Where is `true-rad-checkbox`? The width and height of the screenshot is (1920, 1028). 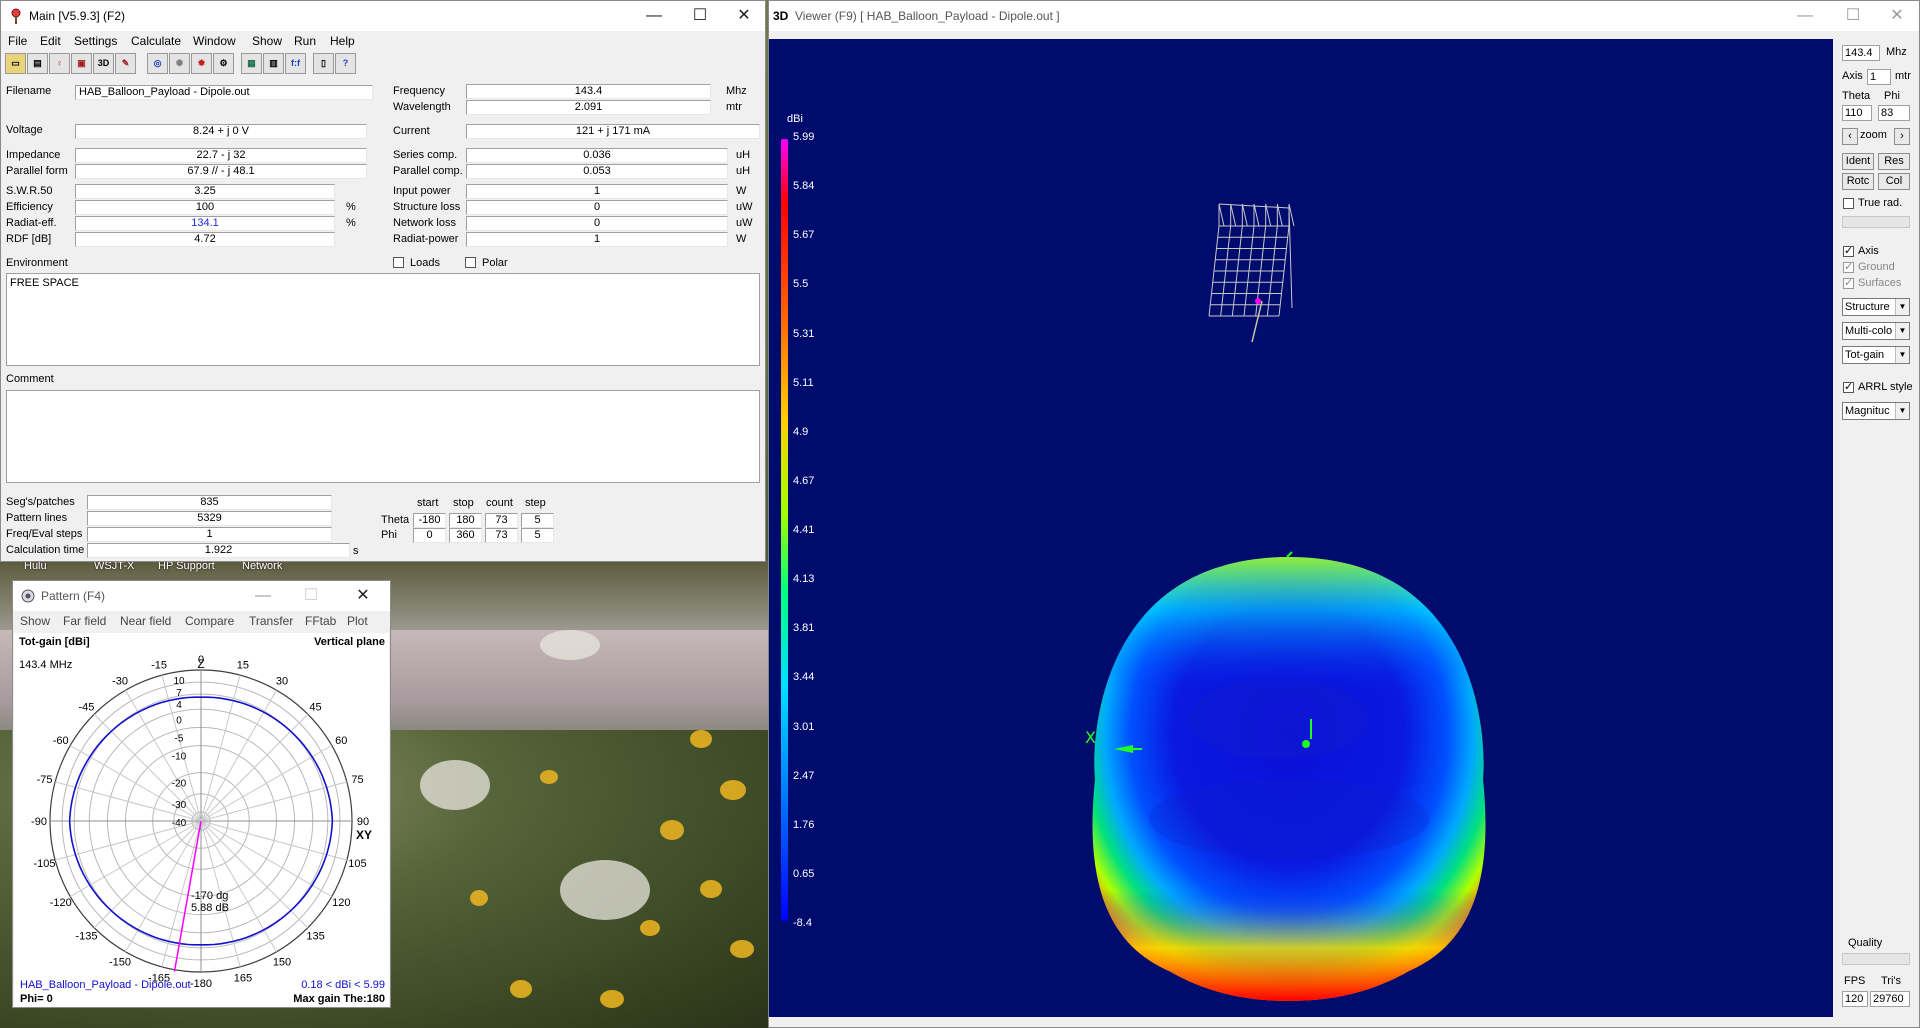 true-rad-checkbox is located at coordinates (1848, 203).